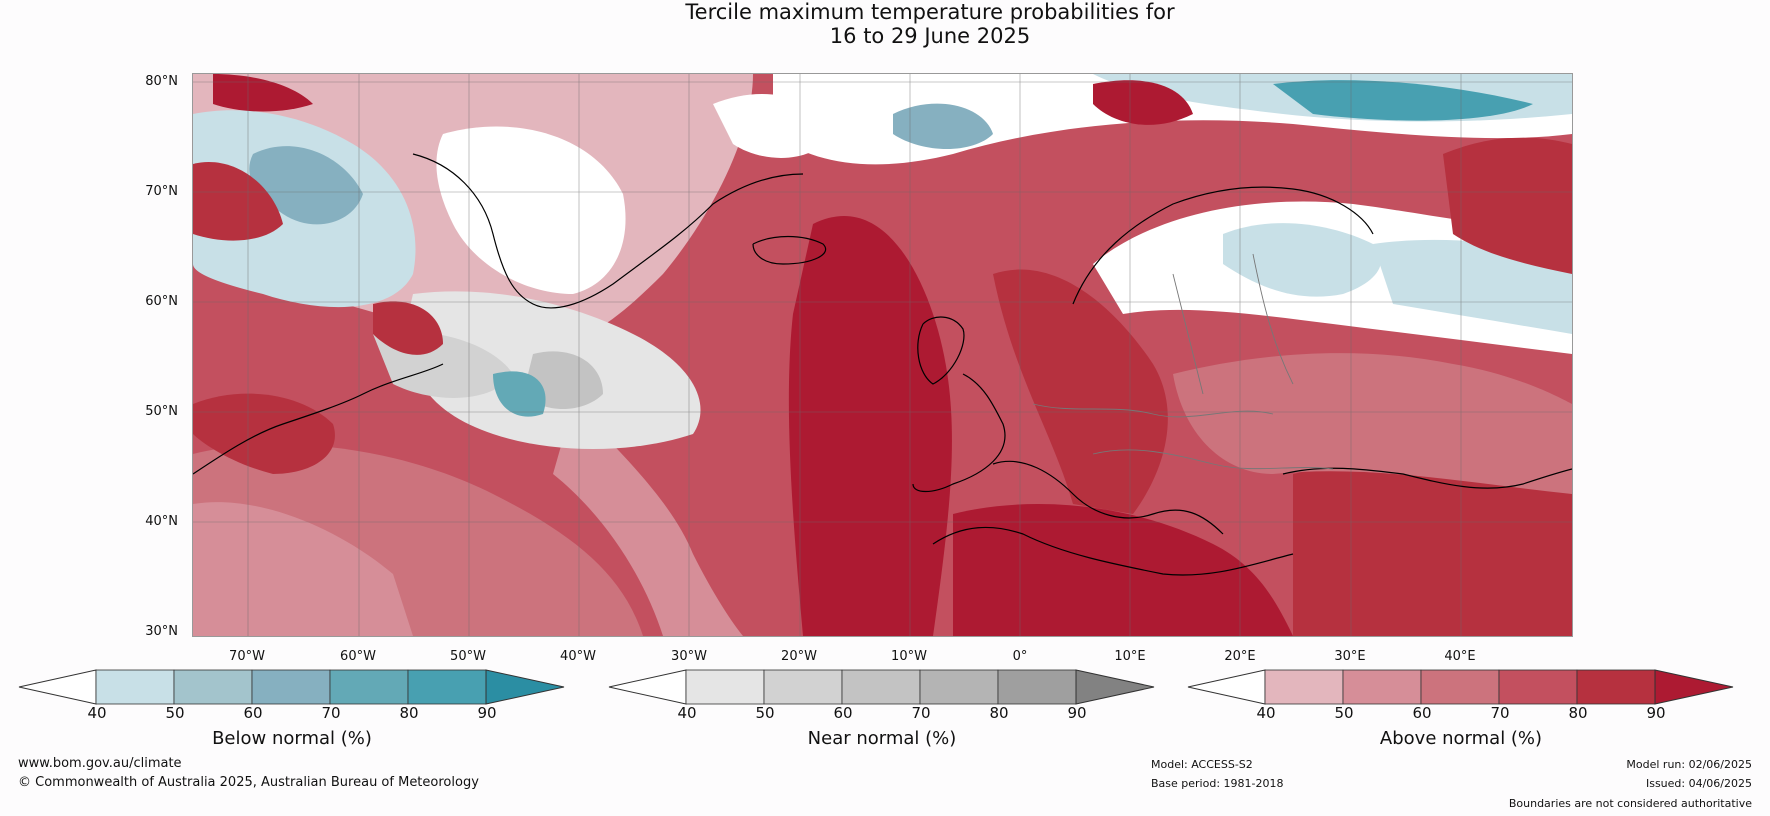  Describe the element at coordinates (161, 301) in the screenshot. I see `lat-label-60n: 60°N` at that location.